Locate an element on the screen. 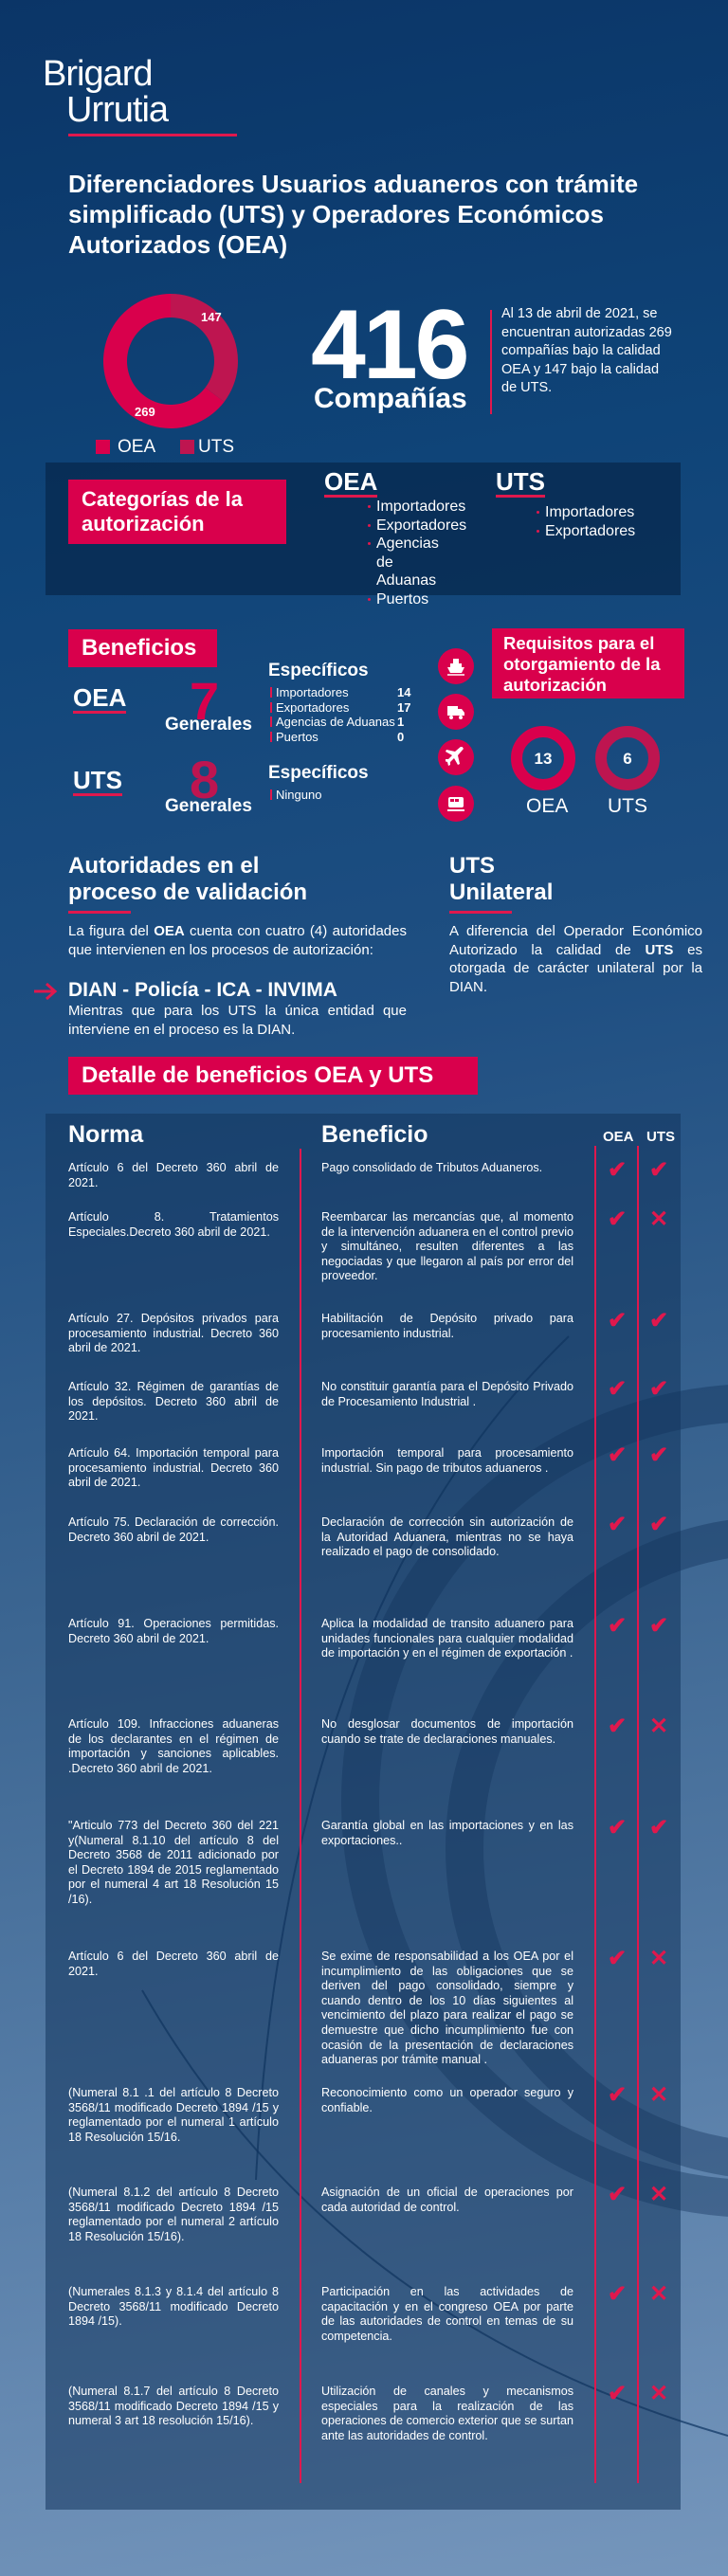 The width and height of the screenshot is (728, 2576). legend-label-oea: OEA is located at coordinates (137, 447).